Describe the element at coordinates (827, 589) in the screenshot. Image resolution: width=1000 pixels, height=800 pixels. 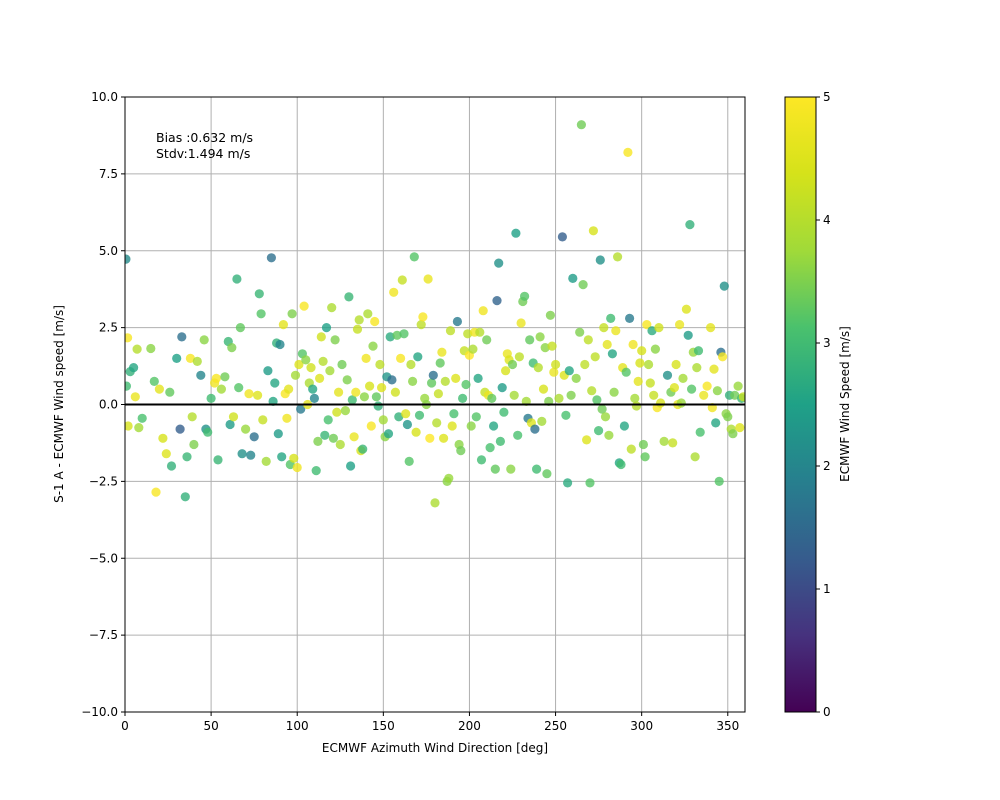
I see `colorbar-tick-label: 1` at that location.